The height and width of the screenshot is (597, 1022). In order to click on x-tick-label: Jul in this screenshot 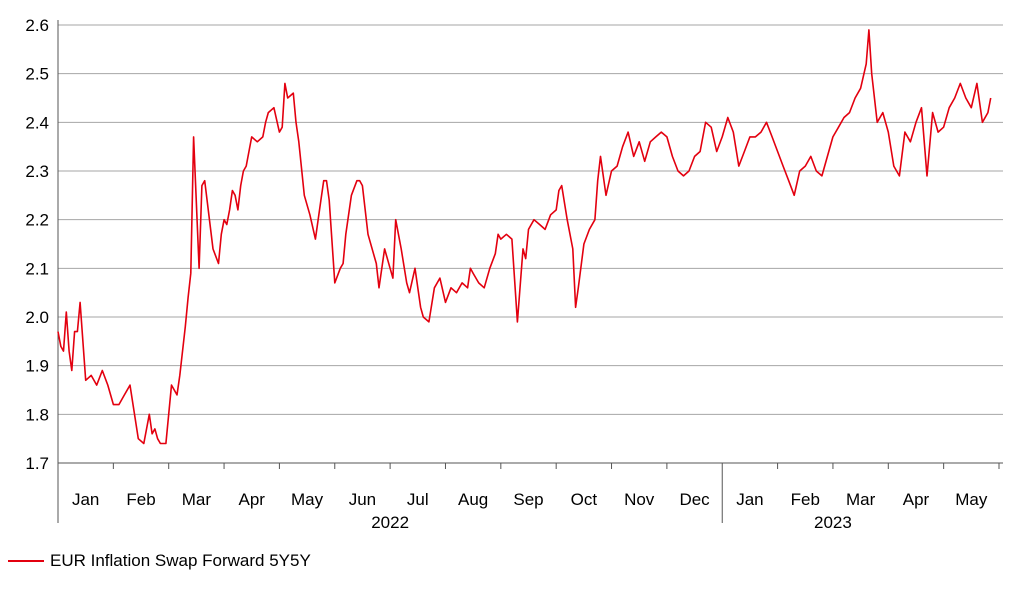, I will do `click(418, 499)`.